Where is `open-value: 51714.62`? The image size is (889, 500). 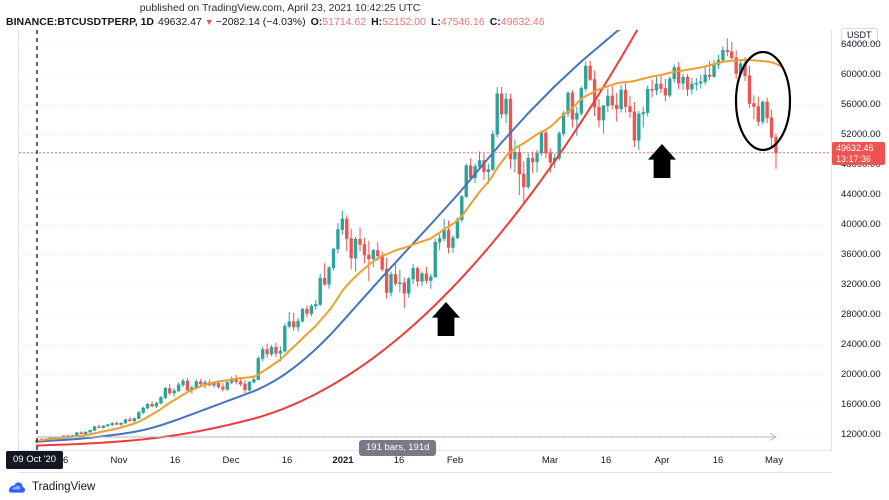 open-value: 51714.62 is located at coordinates (344, 22).